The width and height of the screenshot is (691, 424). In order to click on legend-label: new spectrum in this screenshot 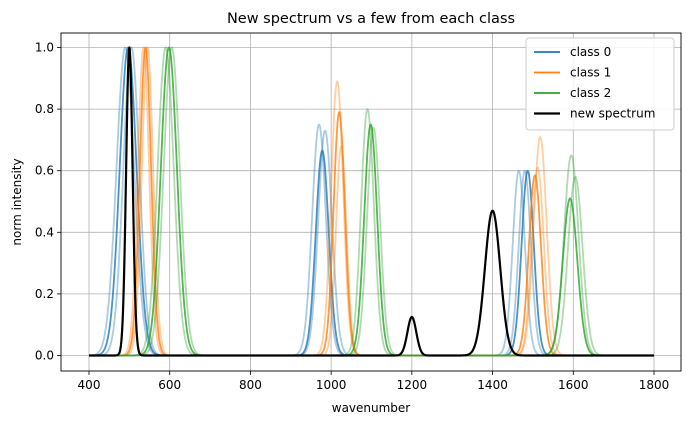, I will do `click(612, 114)`.